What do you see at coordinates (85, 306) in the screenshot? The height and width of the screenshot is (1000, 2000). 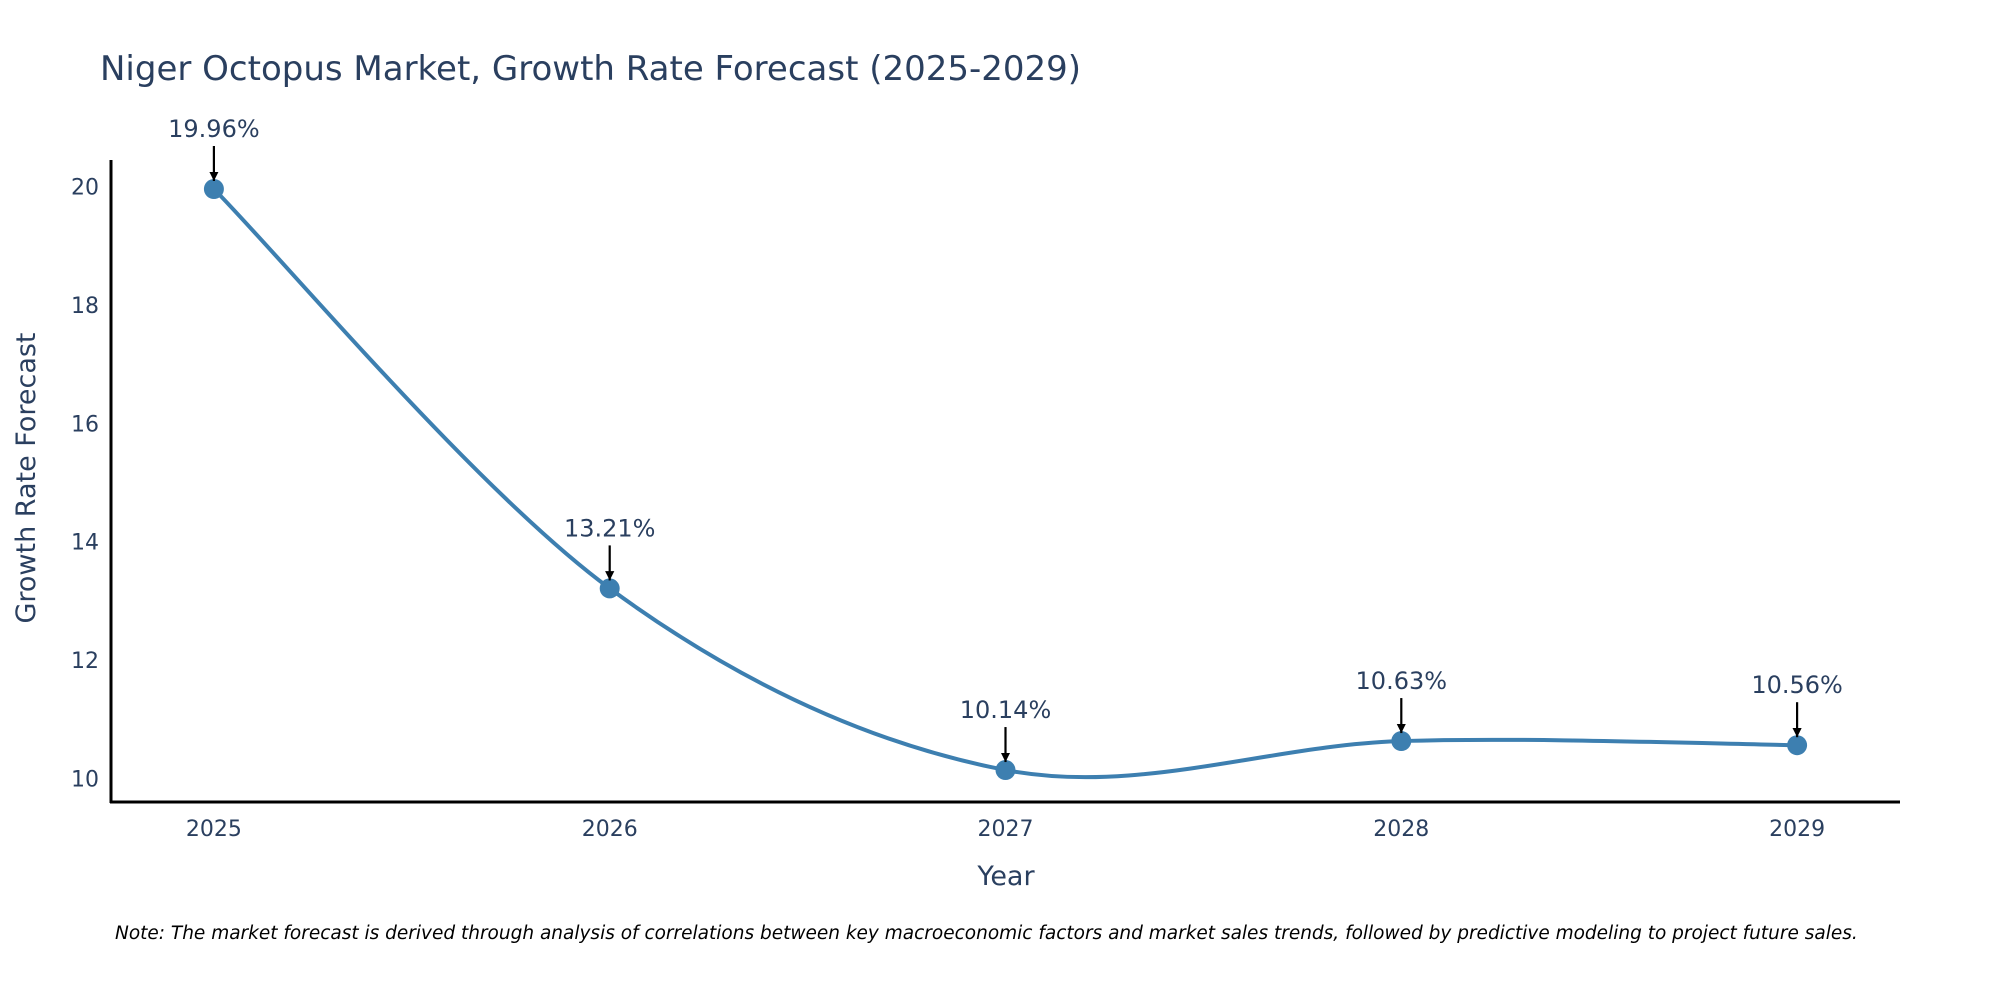 I see `y-tick-label: 18` at bounding box center [85, 306].